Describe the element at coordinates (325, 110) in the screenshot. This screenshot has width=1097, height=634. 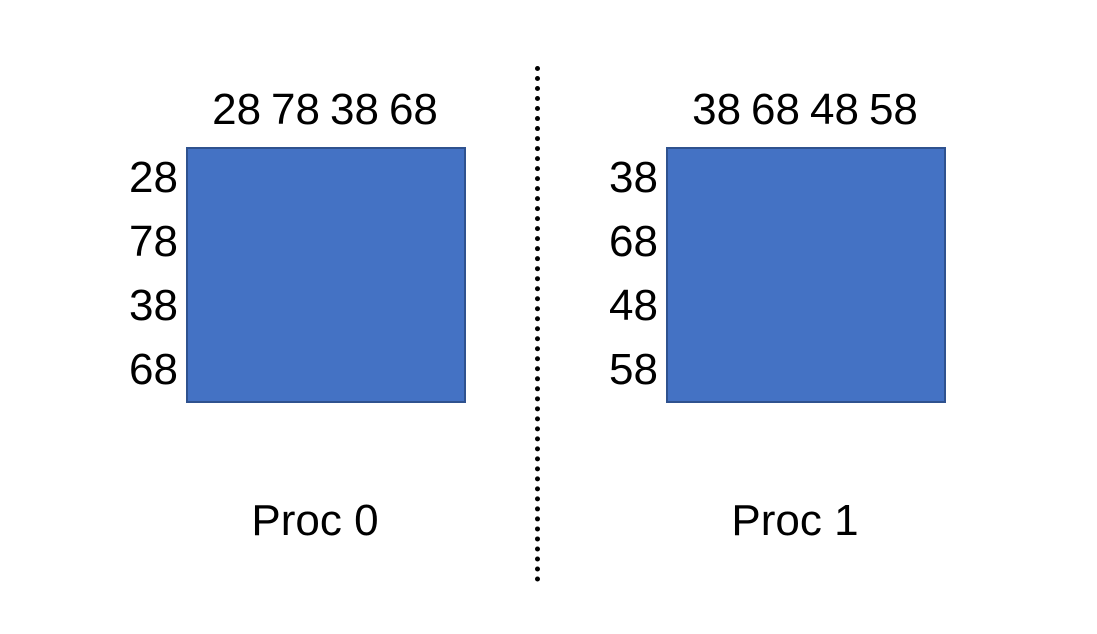
I see `column-labels: 28 78 38 68` at that location.